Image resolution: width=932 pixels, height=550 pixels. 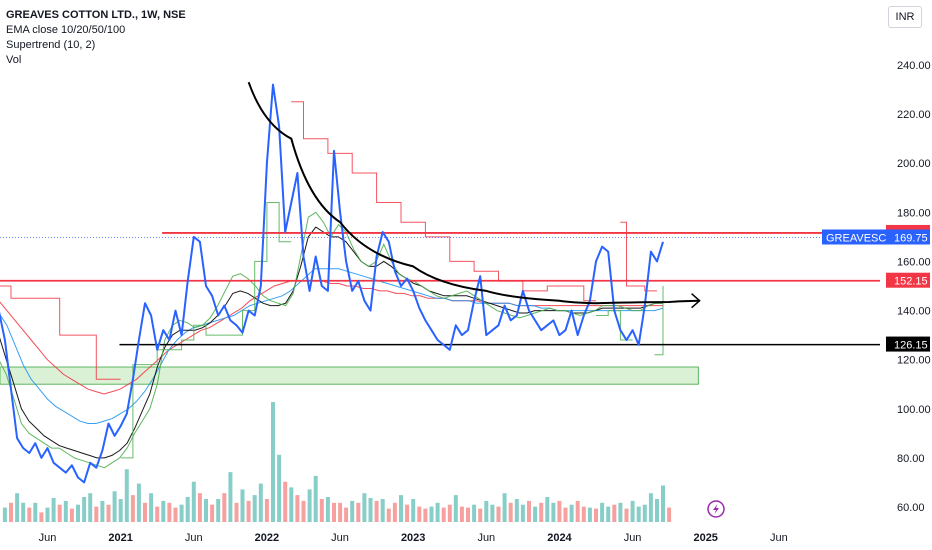 I want to click on time-axis: Jun 2021 Jun 2022 Jun 2023 Jun 2024 Jun 2025 Jun, so click(x=413, y=538).